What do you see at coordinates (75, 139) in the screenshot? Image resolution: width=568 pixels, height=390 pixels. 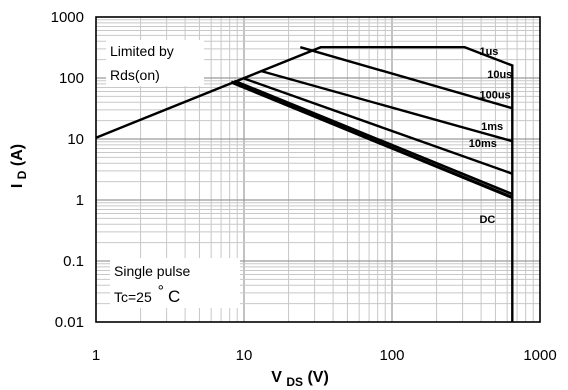 I see `y-tick-label: 10` at bounding box center [75, 139].